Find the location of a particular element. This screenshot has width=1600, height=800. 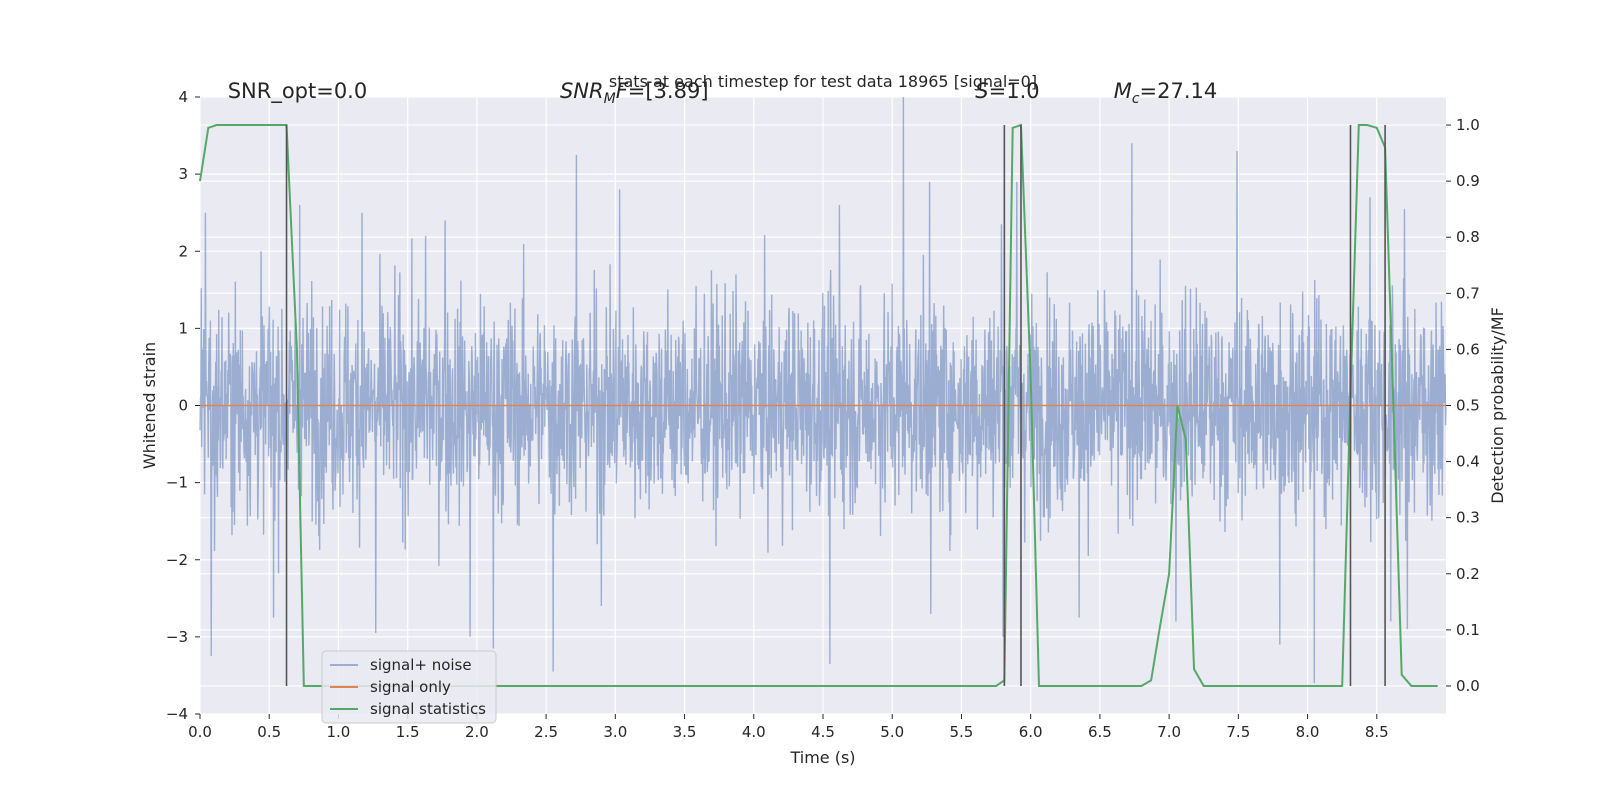

y-tick-label: 1 is located at coordinates (183, 328).